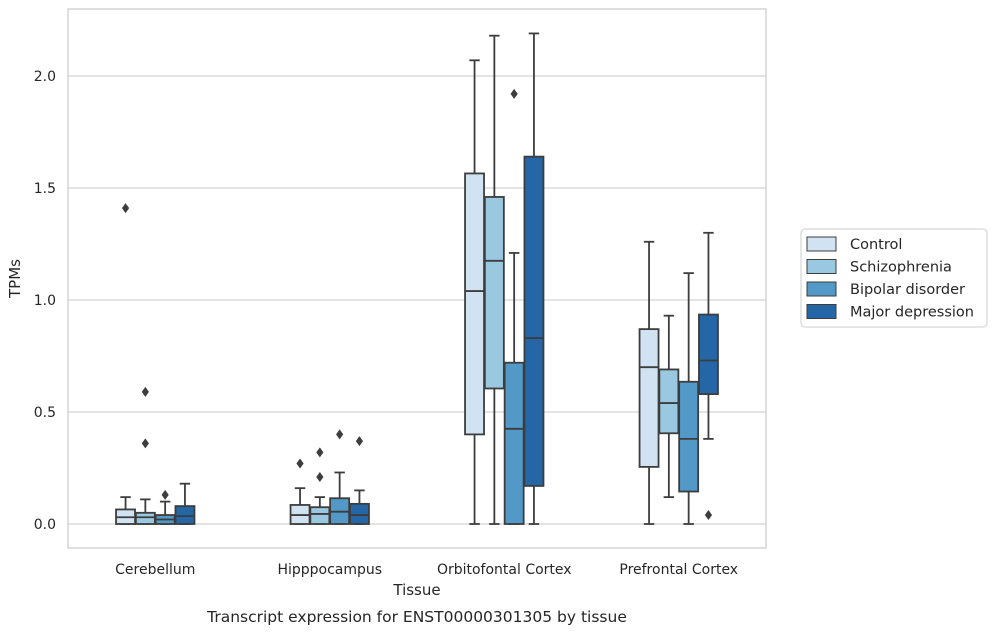 The height and width of the screenshot is (634, 997). I want to click on y-tick-label: 2.0, so click(45, 77).